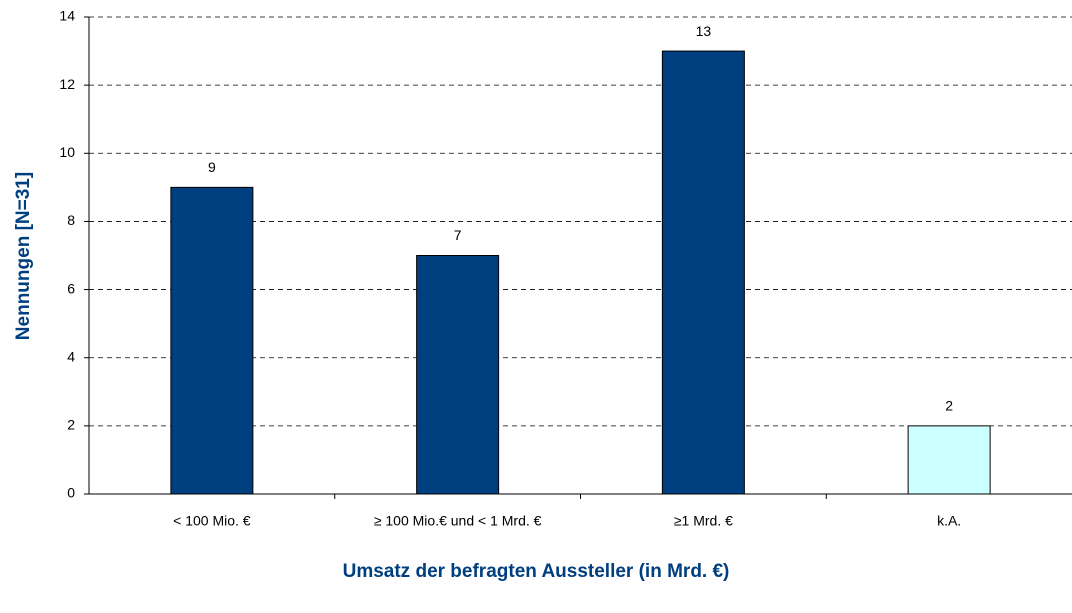  What do you see at coordinates (67, 16) in the screenshot?
I see `y-tick-label: 14` at bounding box center [67, 16].